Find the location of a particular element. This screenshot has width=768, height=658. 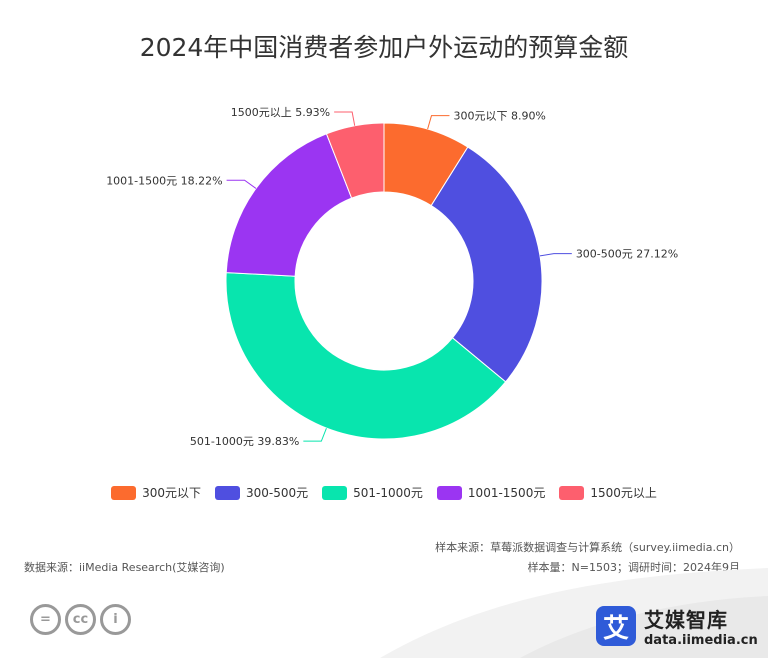

legend-label: 501-1000元 is located at coordinates (388, 493).